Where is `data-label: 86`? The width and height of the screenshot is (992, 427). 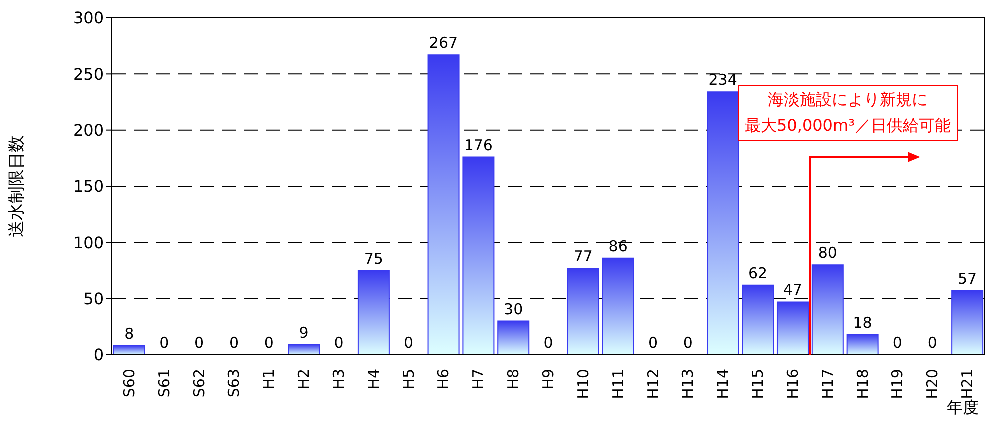
data-label: 86 is located at coordinates (618, 246).